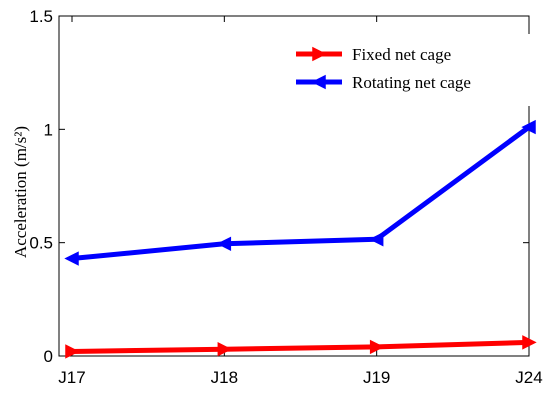 This screenshot has height=404, width=550. I want to click on legend-box, so click(407, 70).